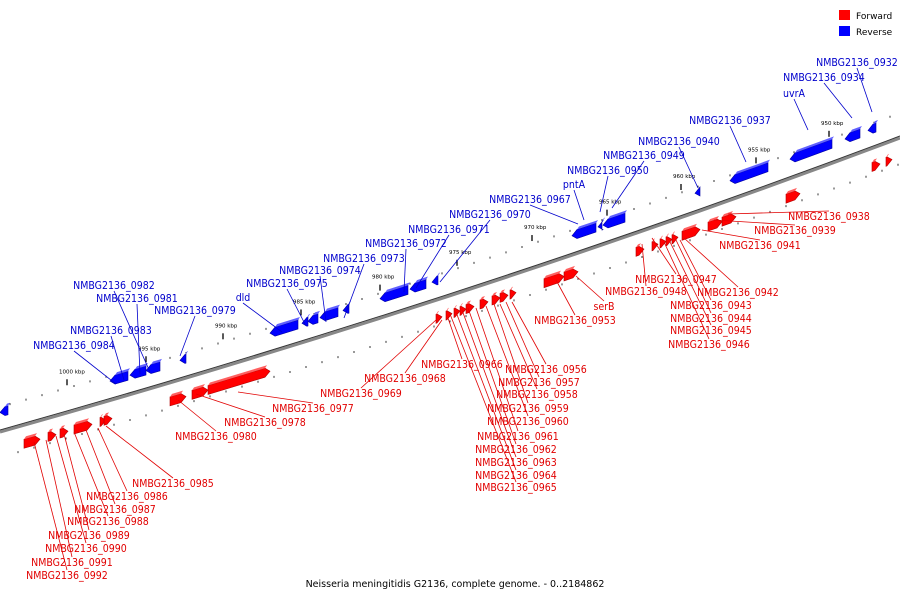 This screenshot has height=600, width=900. What do you see at coordinates (138, 372) in the screenshot?
I see `reverse-gene-arrow-3-body` at bounding box center [138, 372].